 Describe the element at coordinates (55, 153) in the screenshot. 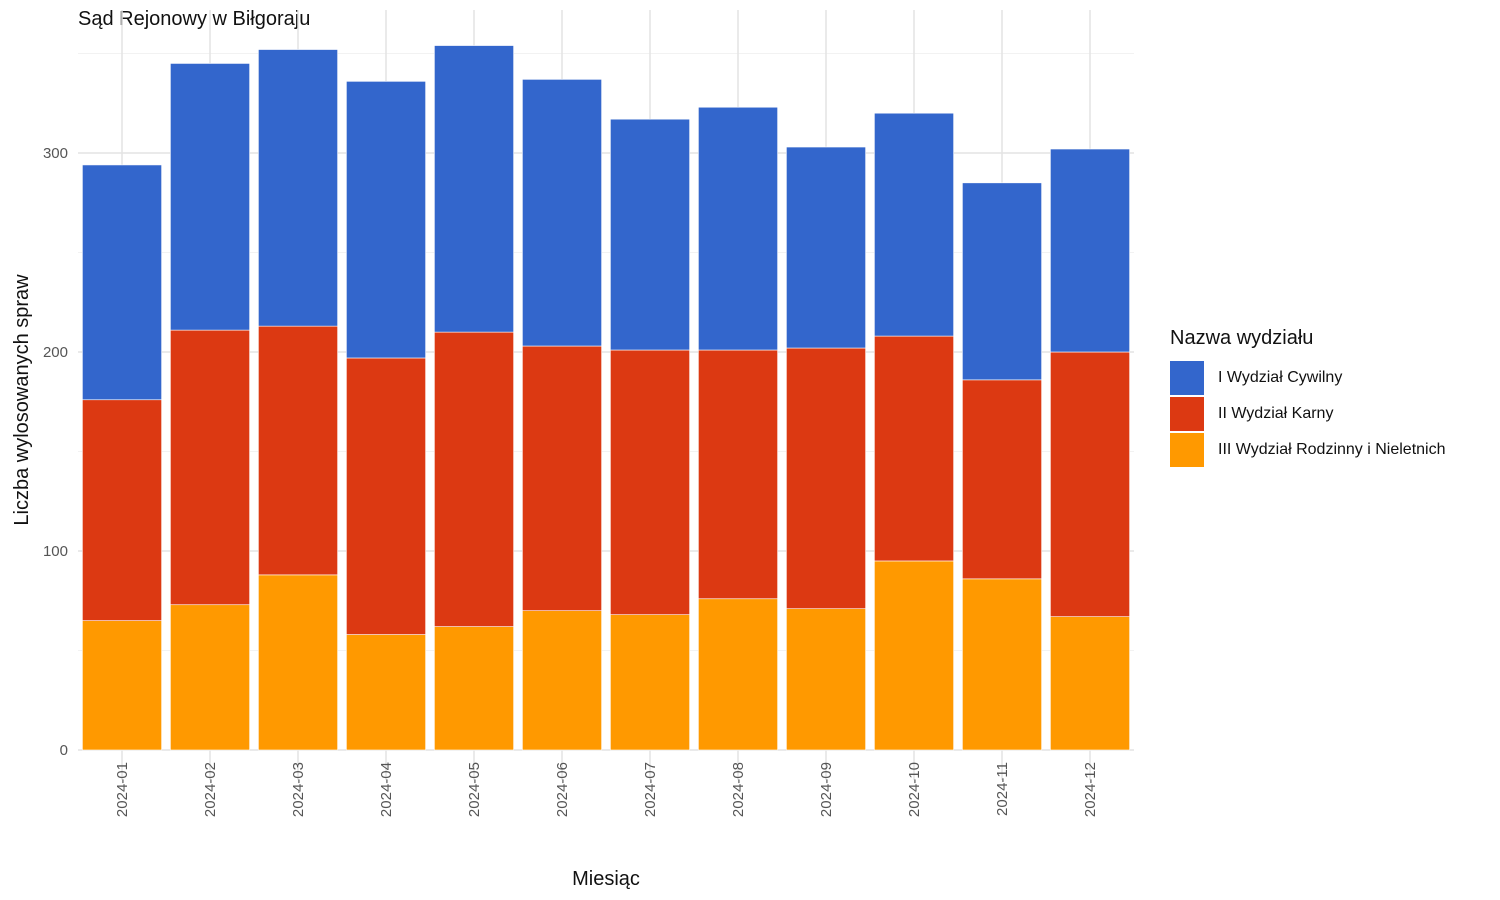

I see `y-tick-label: 300` at that location.